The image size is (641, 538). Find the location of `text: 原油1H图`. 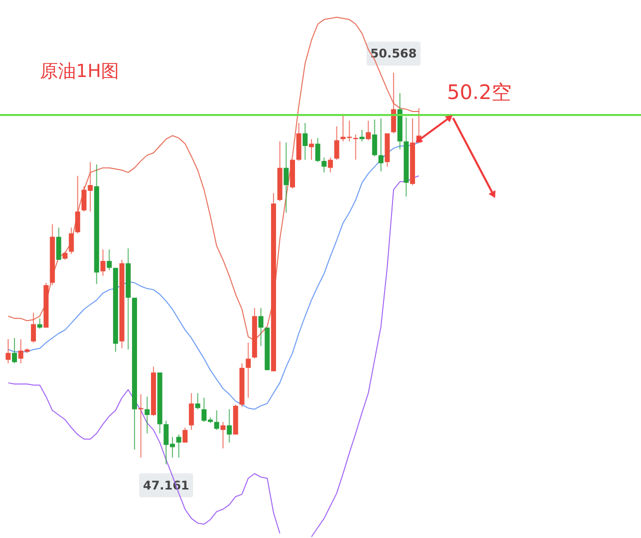

text: 原油1H图 is located at coordinates (79, 71).